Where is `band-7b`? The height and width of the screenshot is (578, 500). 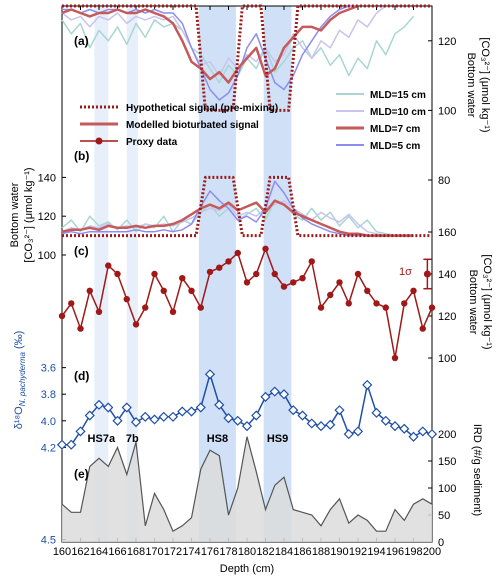
band-7b is located at coordinates (132, 274).